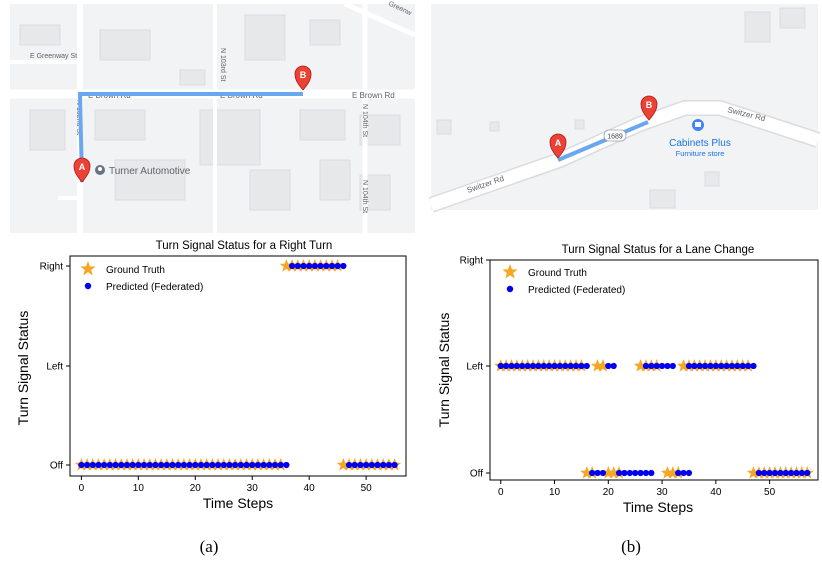 The image size is (822, 562). I want to click on chart-b-caption: (b), so click(631, 546).